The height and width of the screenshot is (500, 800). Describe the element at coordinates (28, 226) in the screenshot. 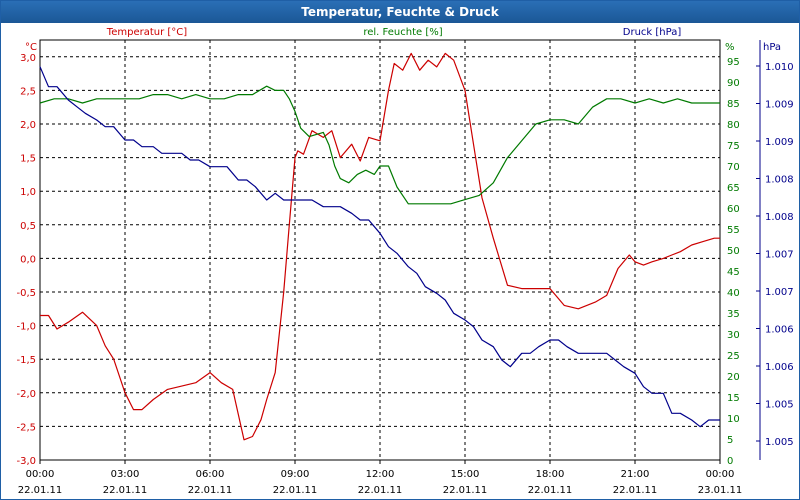

I see `y-tick-temp: 0,5` at that location.